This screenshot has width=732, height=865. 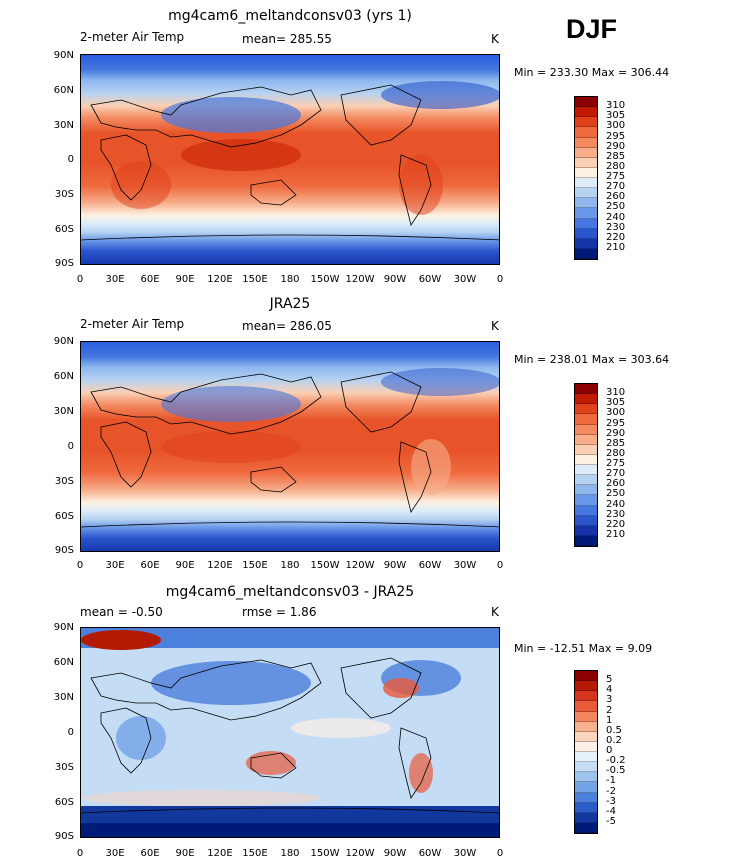 I want to click on x-tick-label: 120E, so click(x=220, y=279).